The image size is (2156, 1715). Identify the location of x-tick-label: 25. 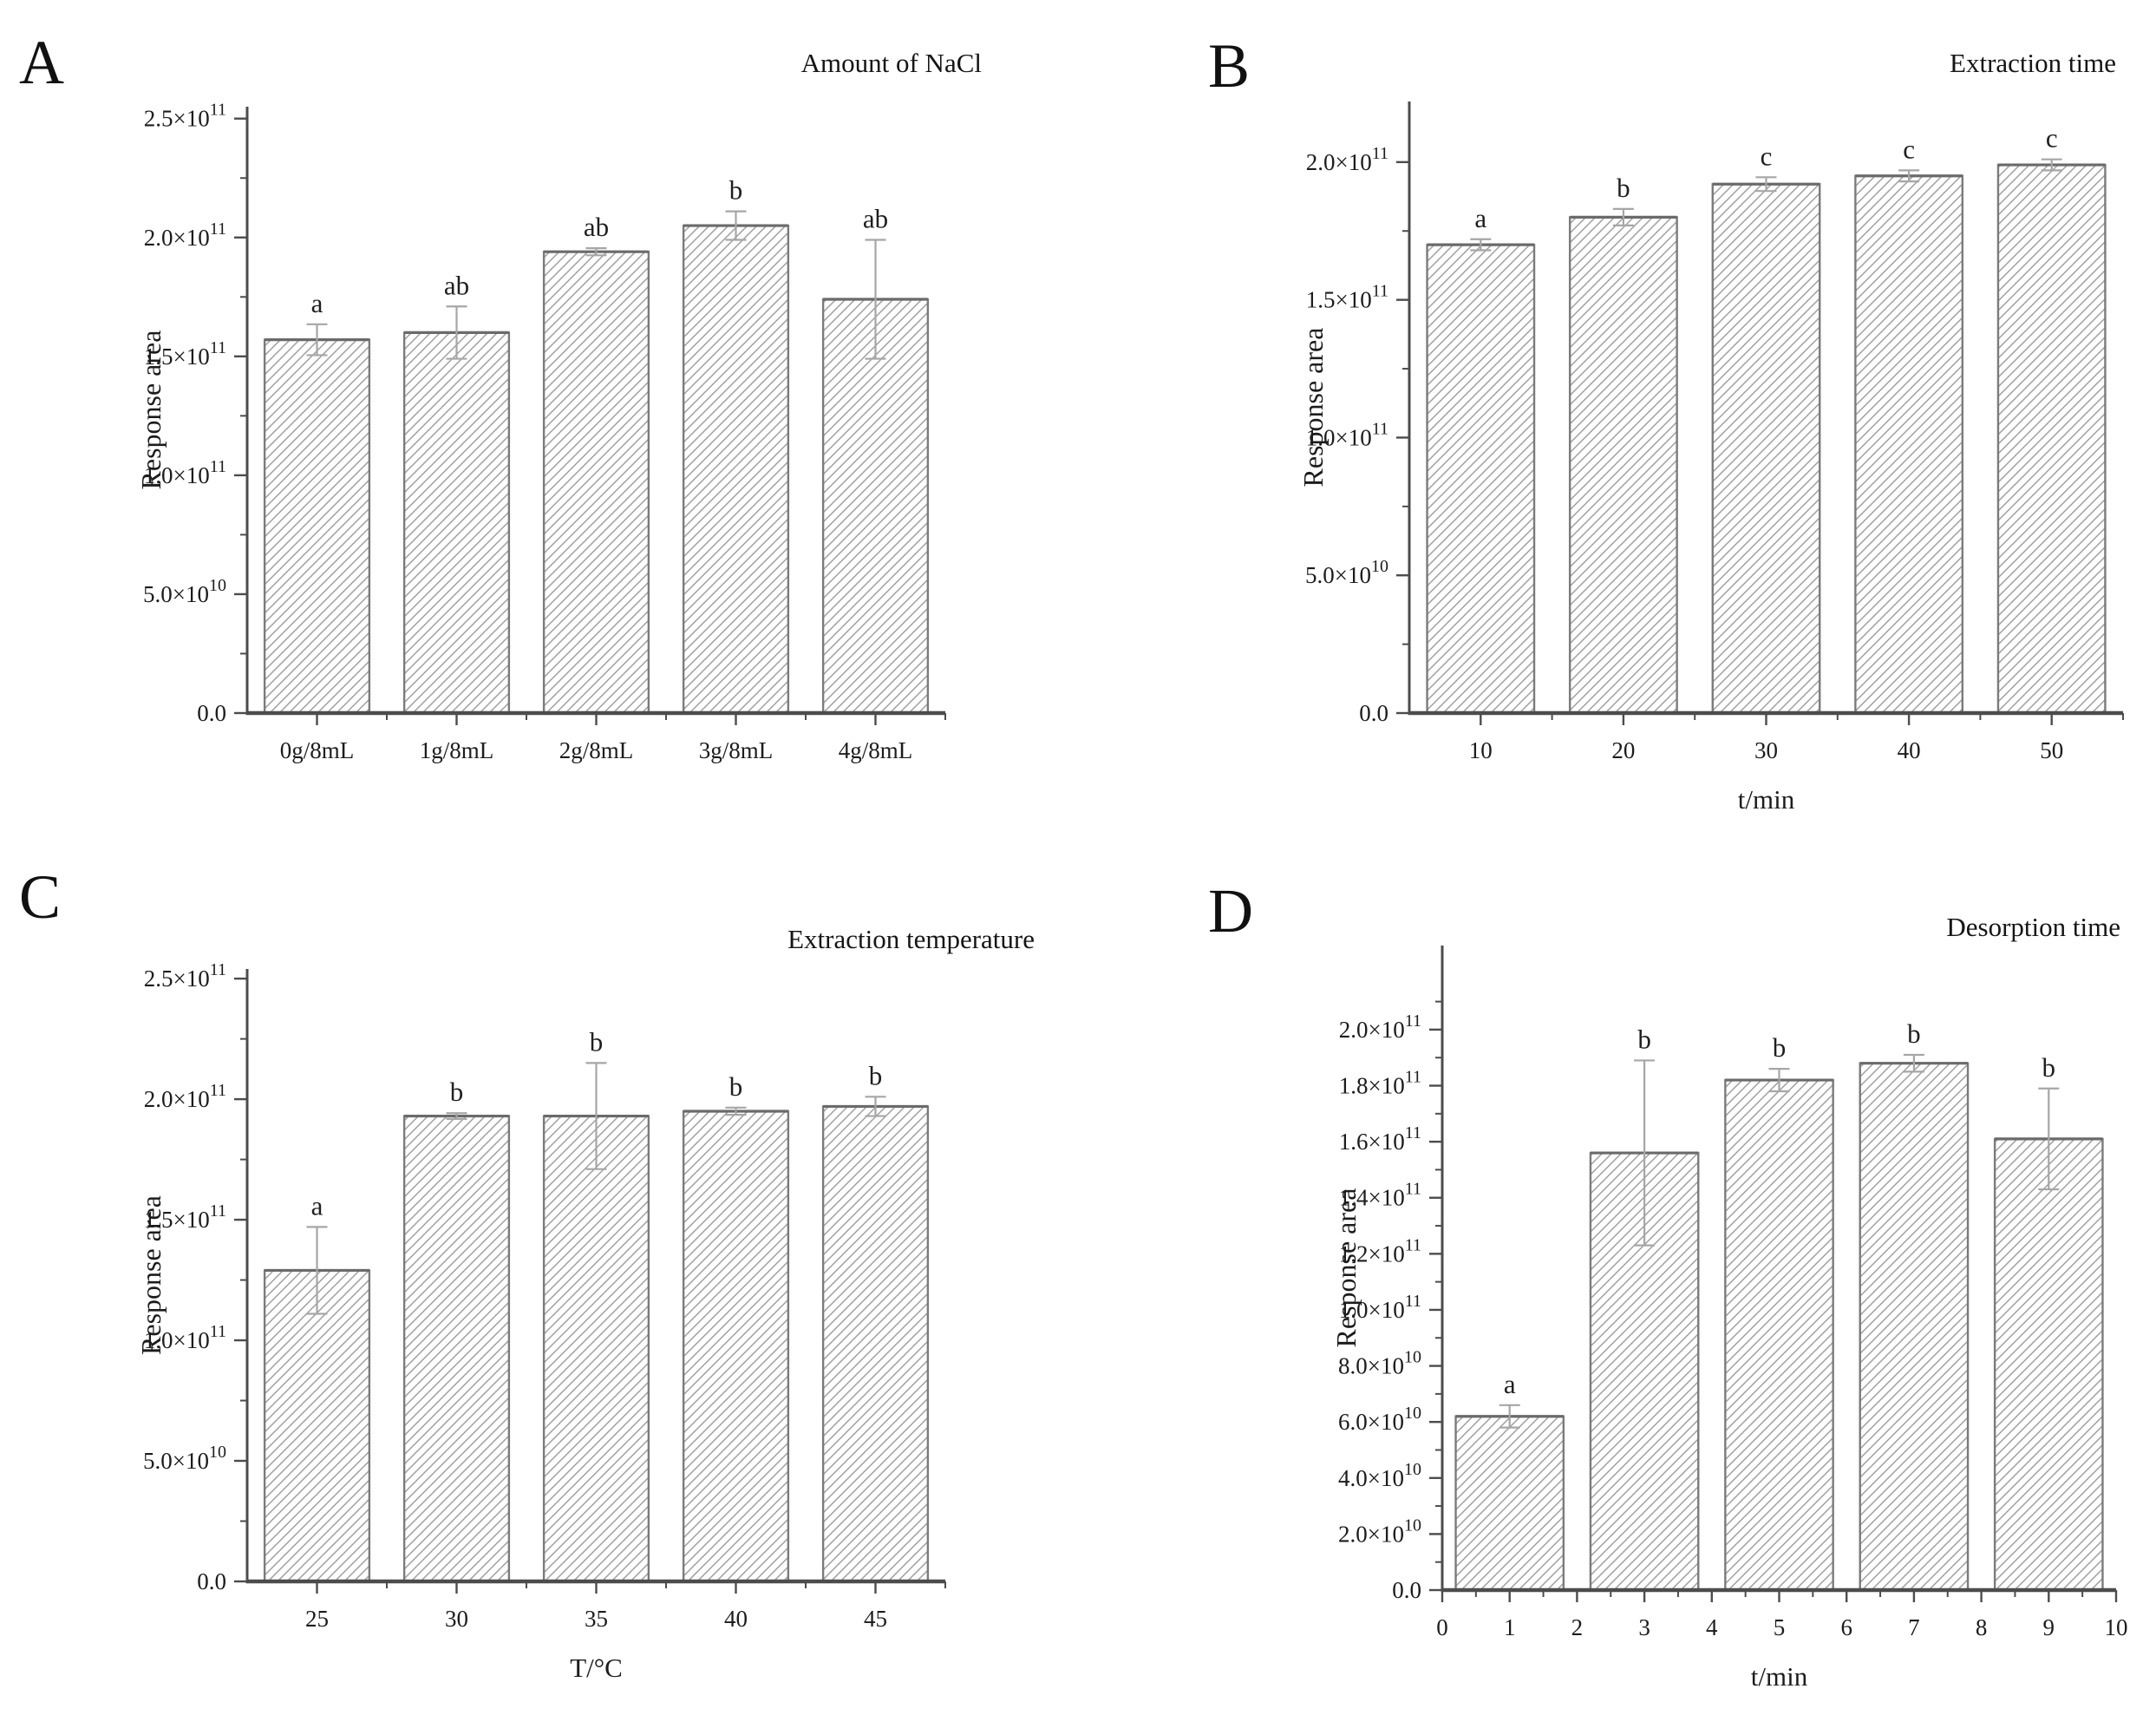
(317, 1619).